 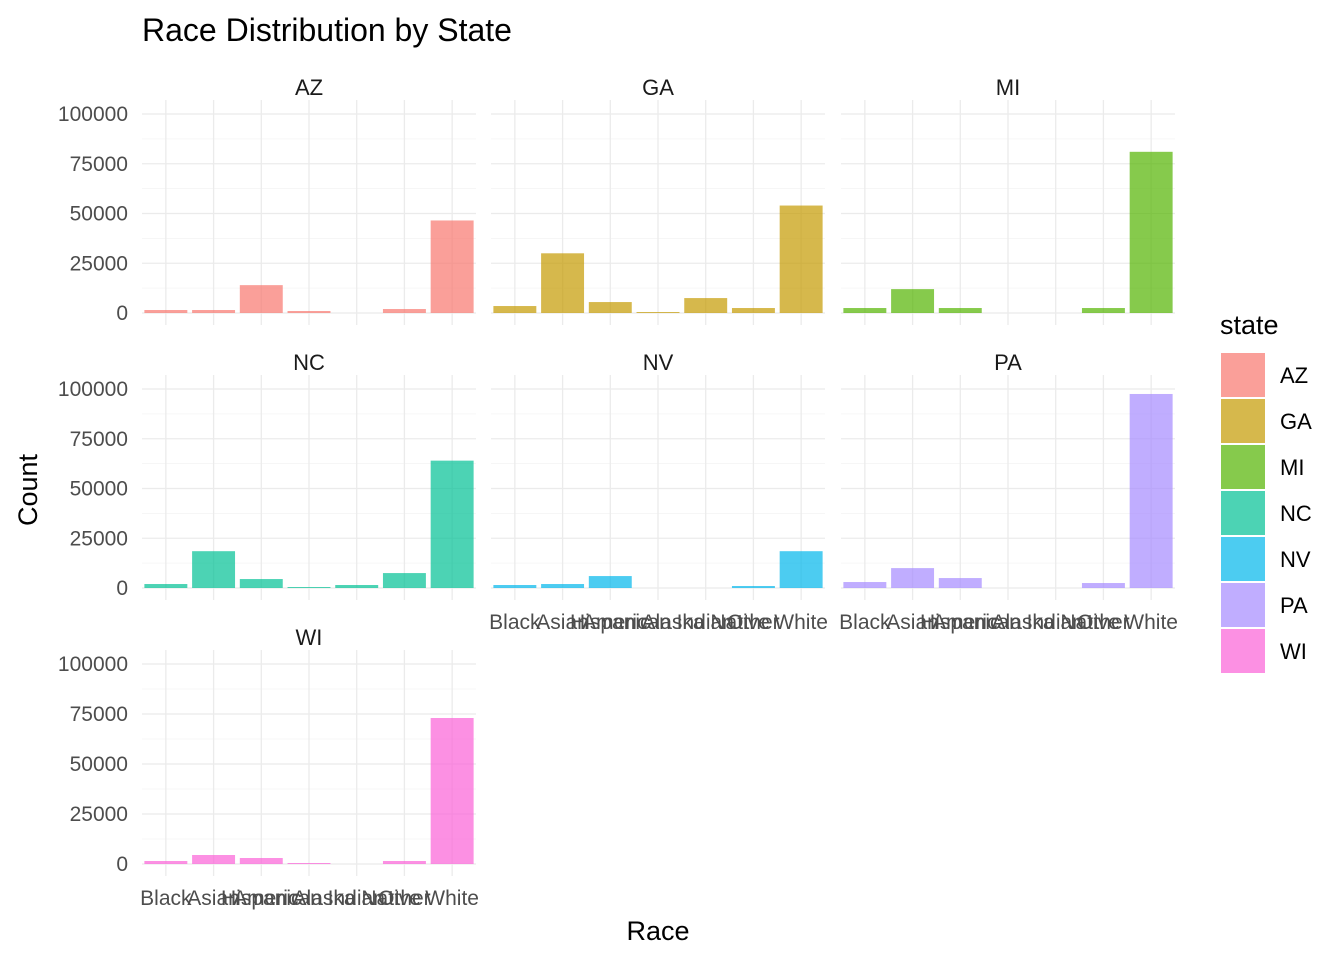 What do you see at coordinates (327, 30) in the screenshot?
I see `chart-title: Race Distribution by State` at bounding box center [327, 30].